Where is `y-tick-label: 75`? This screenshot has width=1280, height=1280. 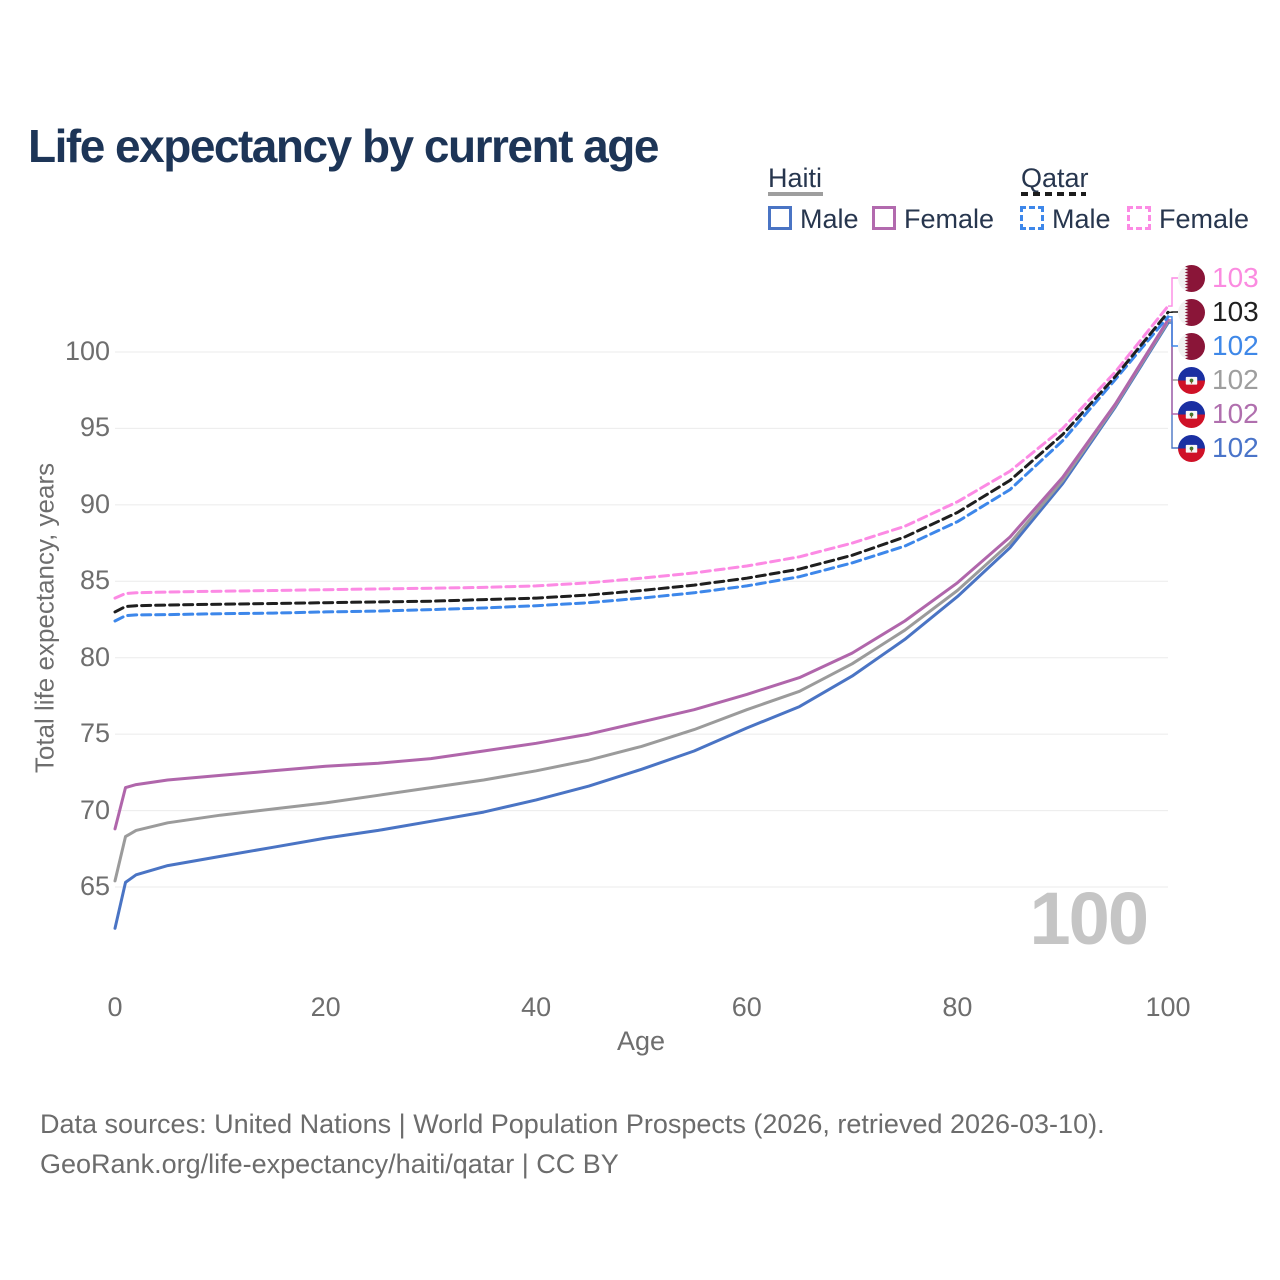
y-tick-label: 75 is located at coordinates (94, 733).